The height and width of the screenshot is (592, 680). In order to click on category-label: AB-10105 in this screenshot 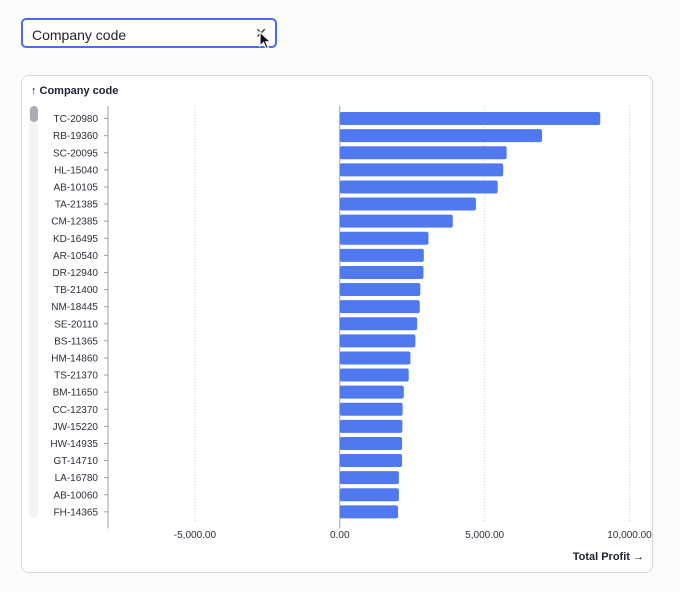, I will do `click(76, 187)`.